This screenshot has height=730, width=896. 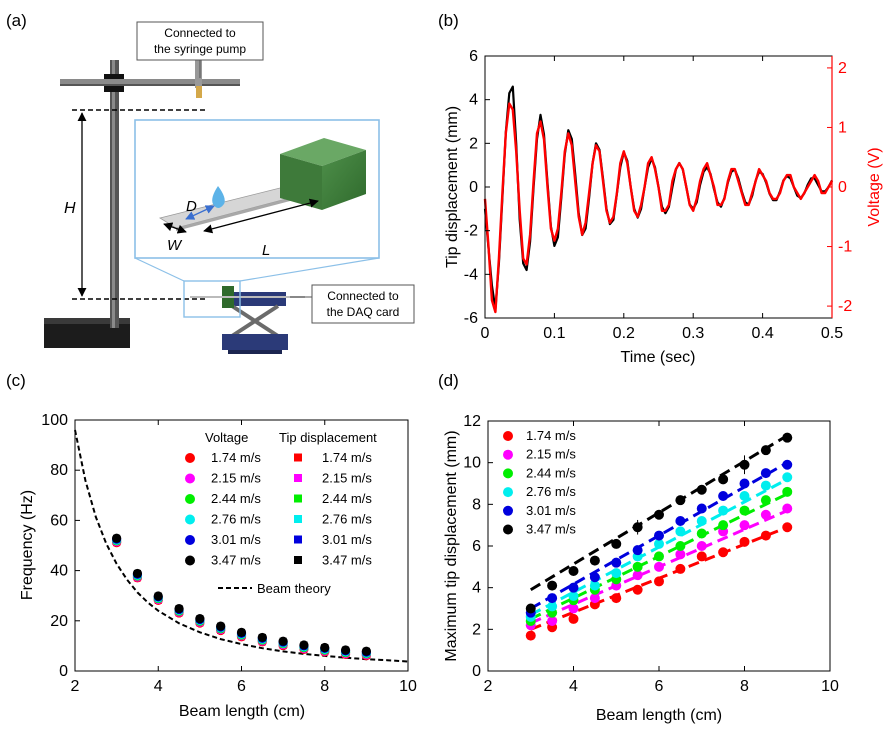 What do you see at coordinates (59, 520) in the screenshot?
I see `y-tick-label: 60` at bounding box center [59, 520].